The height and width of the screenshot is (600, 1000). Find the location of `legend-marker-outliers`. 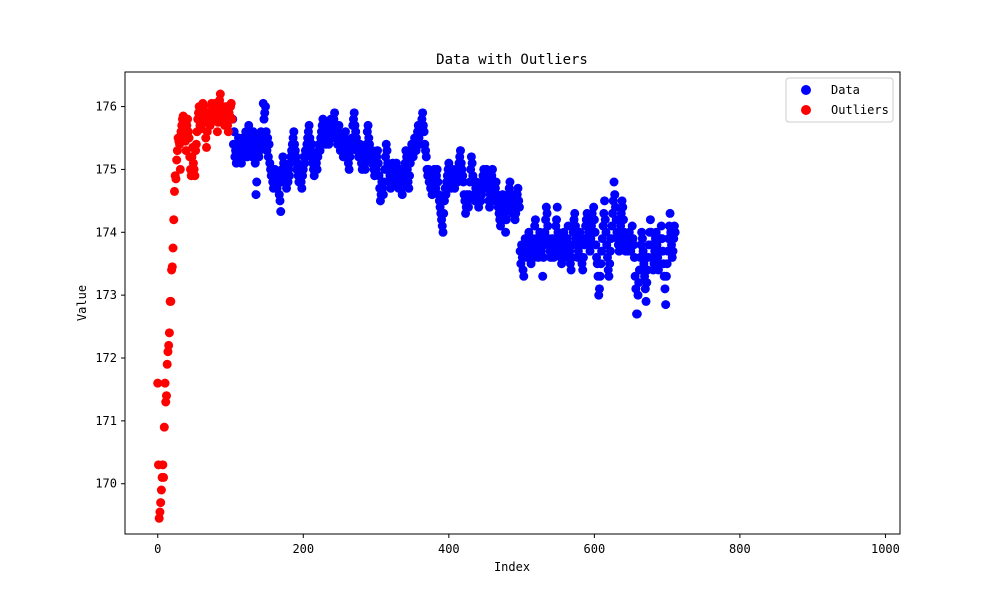

legend-marker-outliers is located at coordinates (806, 110).